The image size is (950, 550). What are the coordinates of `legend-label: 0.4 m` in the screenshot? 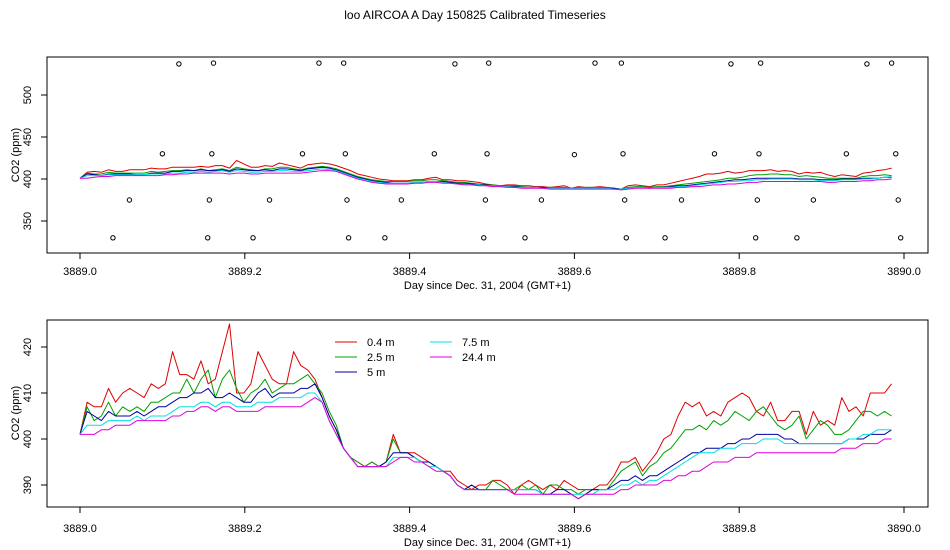 It's located at (381, 343).